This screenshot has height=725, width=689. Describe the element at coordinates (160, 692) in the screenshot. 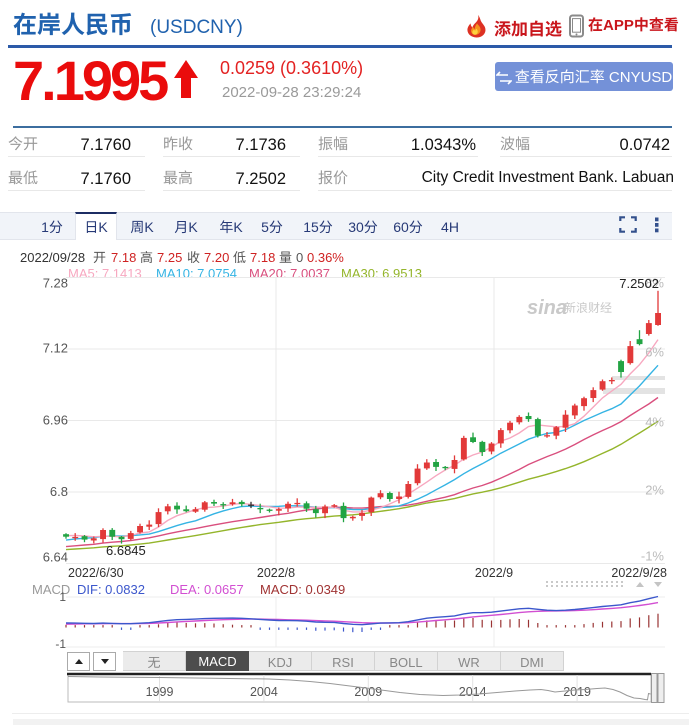

I see `svg-text: 1999` at that location.